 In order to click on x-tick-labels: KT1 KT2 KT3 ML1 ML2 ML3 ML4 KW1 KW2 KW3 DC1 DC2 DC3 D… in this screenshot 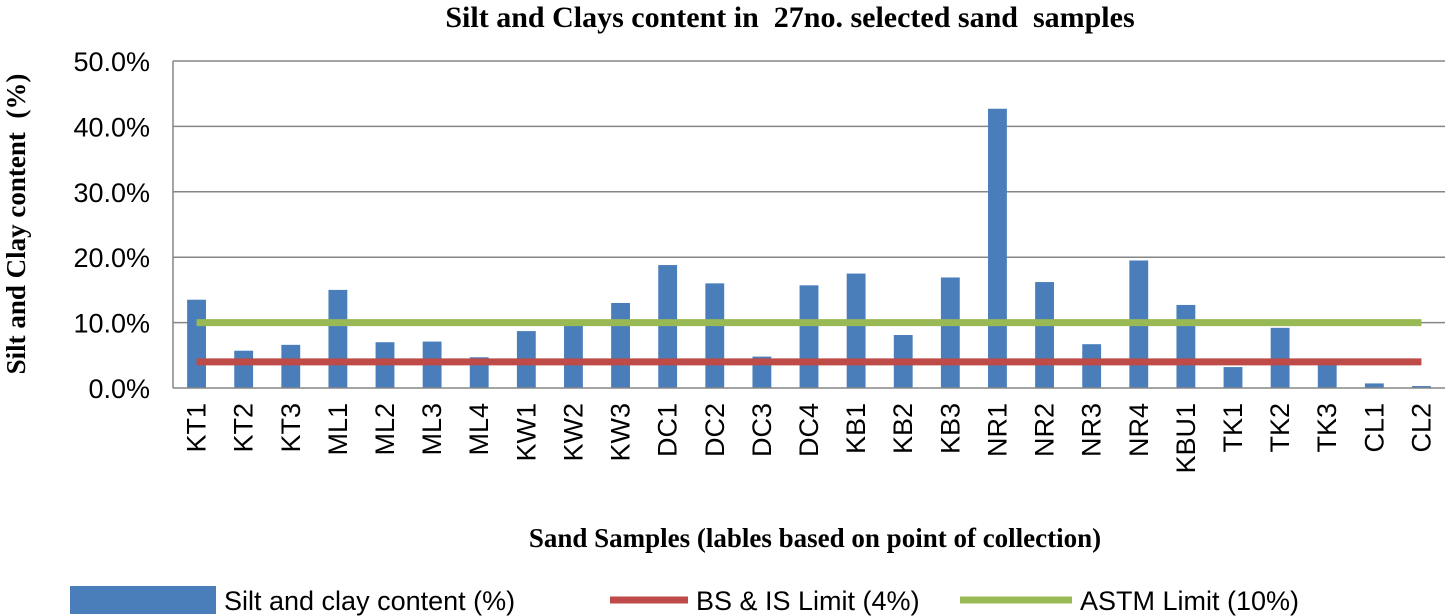, I will do `click(809, 438)`.